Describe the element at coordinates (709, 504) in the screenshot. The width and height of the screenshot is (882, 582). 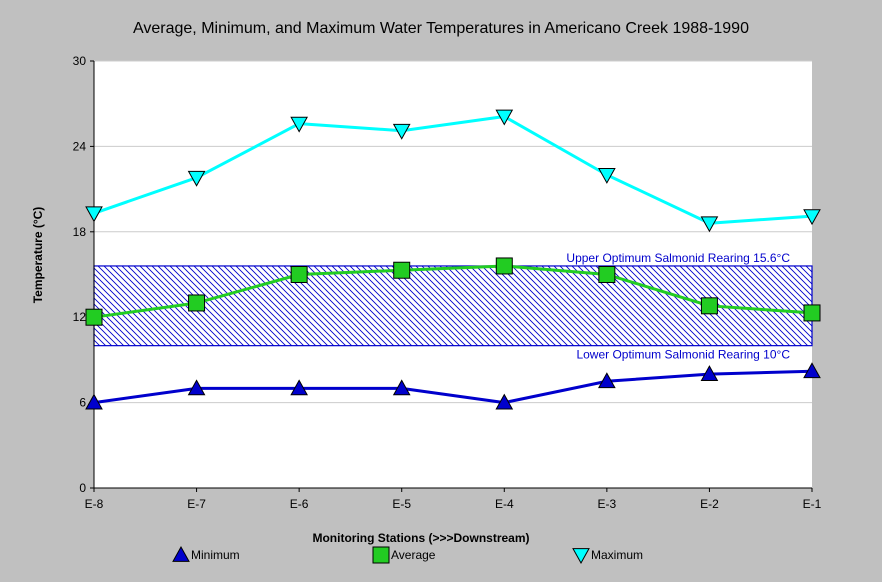
I see `x-tick-label: E-2` at that location.